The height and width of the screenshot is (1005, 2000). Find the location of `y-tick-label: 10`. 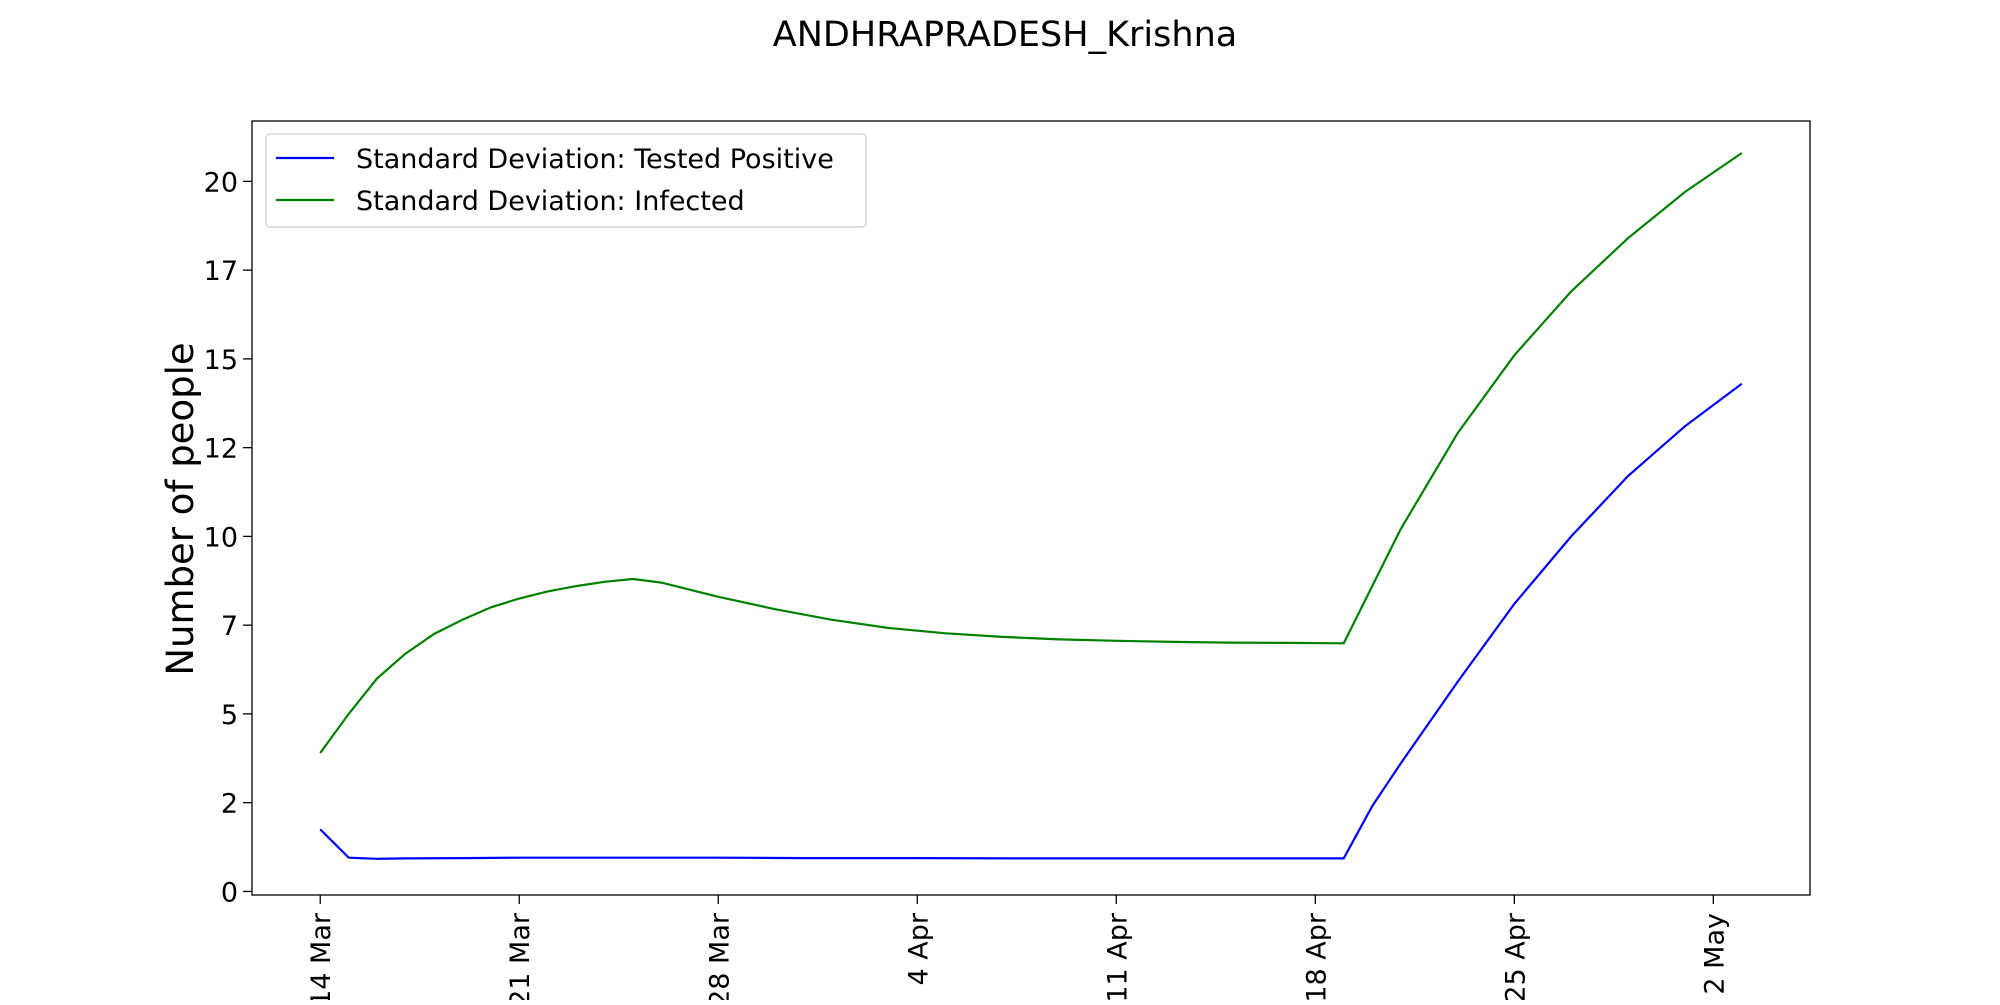

y-tick-label: 10 is located at coordinates (221, 537).